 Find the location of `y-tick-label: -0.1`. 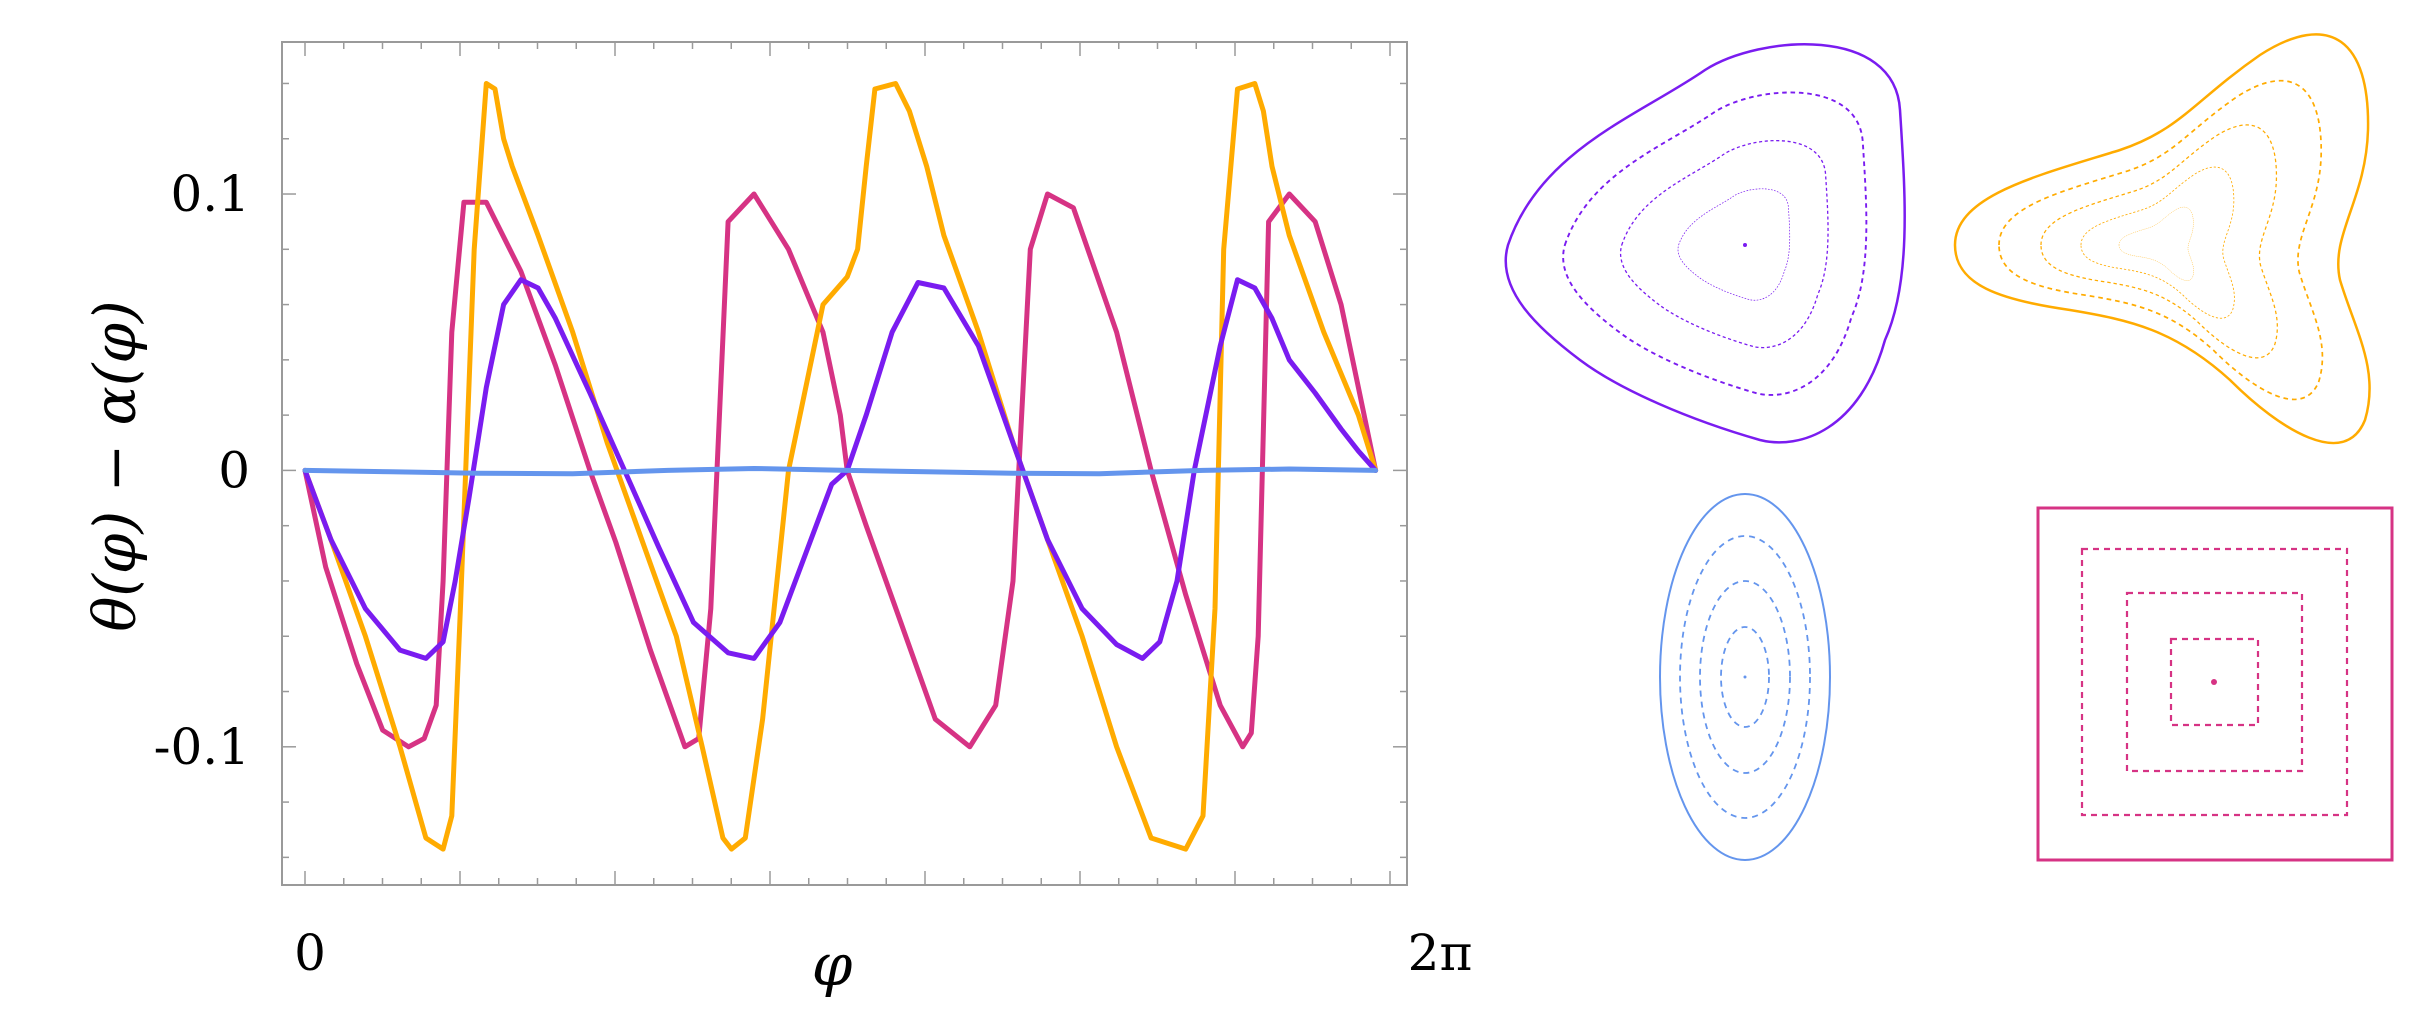

y-tick-label: -0.1 is located at coordinates (202, 747).